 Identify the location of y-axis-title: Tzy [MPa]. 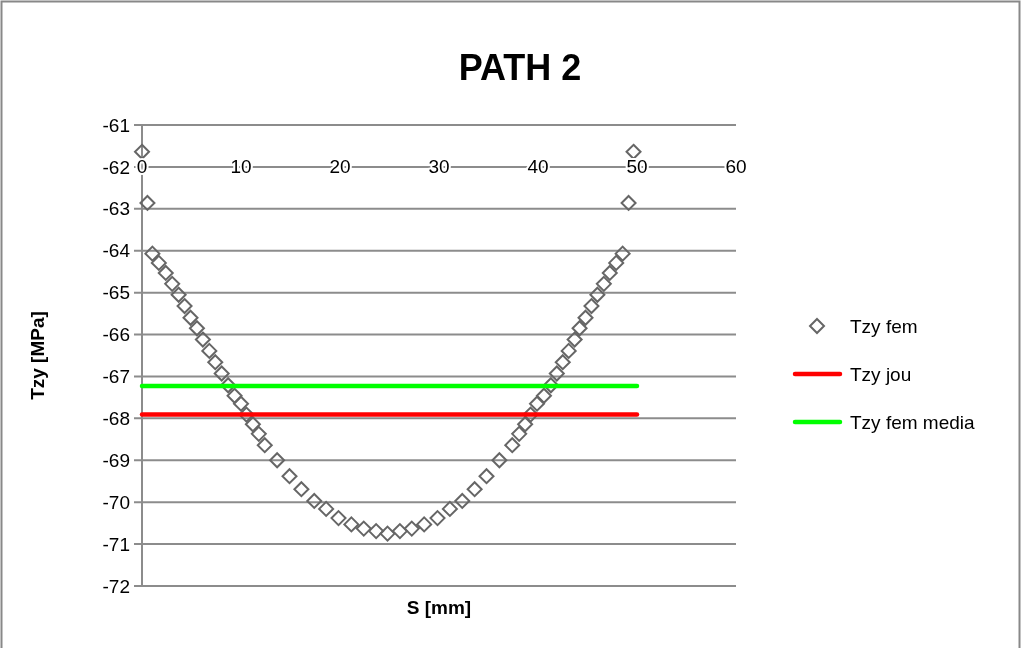
(37, 355).